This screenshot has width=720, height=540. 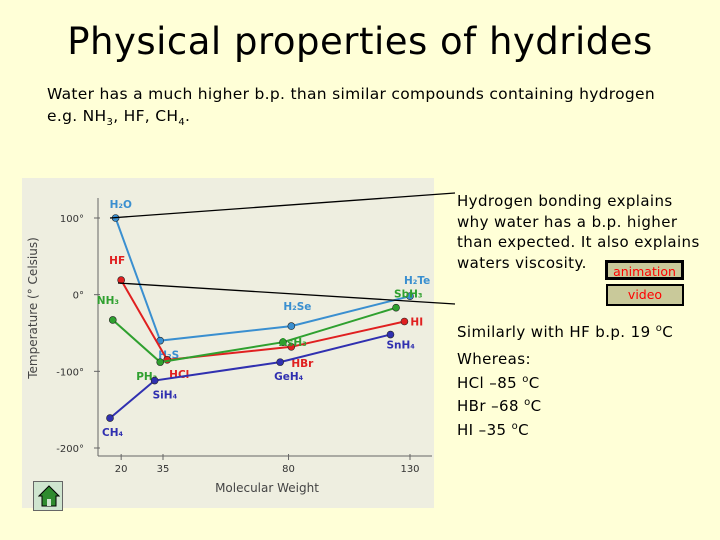 I want to click on y-axis-label: Temperature (° Celsius), so click(x=33, y=308).